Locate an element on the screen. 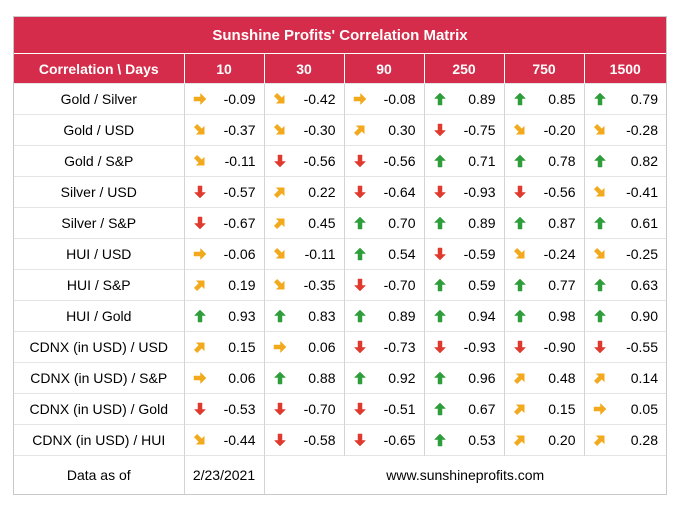  correlation-value: -0.56 is located at coordinates (399, 161).